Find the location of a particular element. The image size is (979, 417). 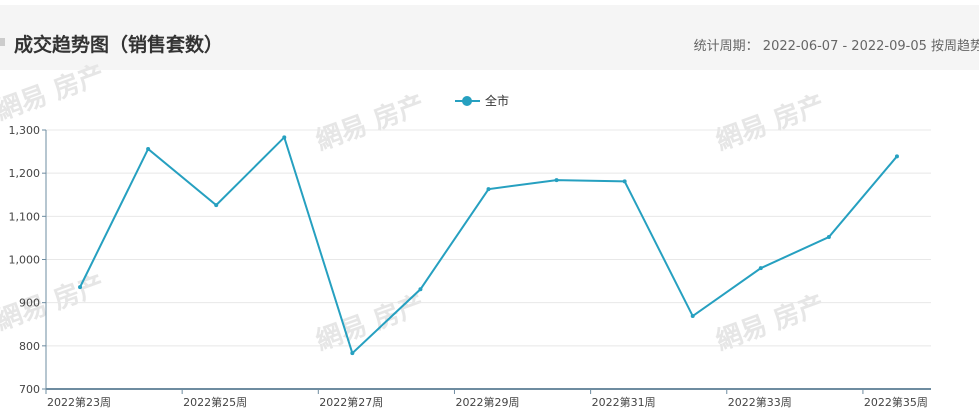

x-tick-label: 2022第31周 is located at coordinates (624, 402).